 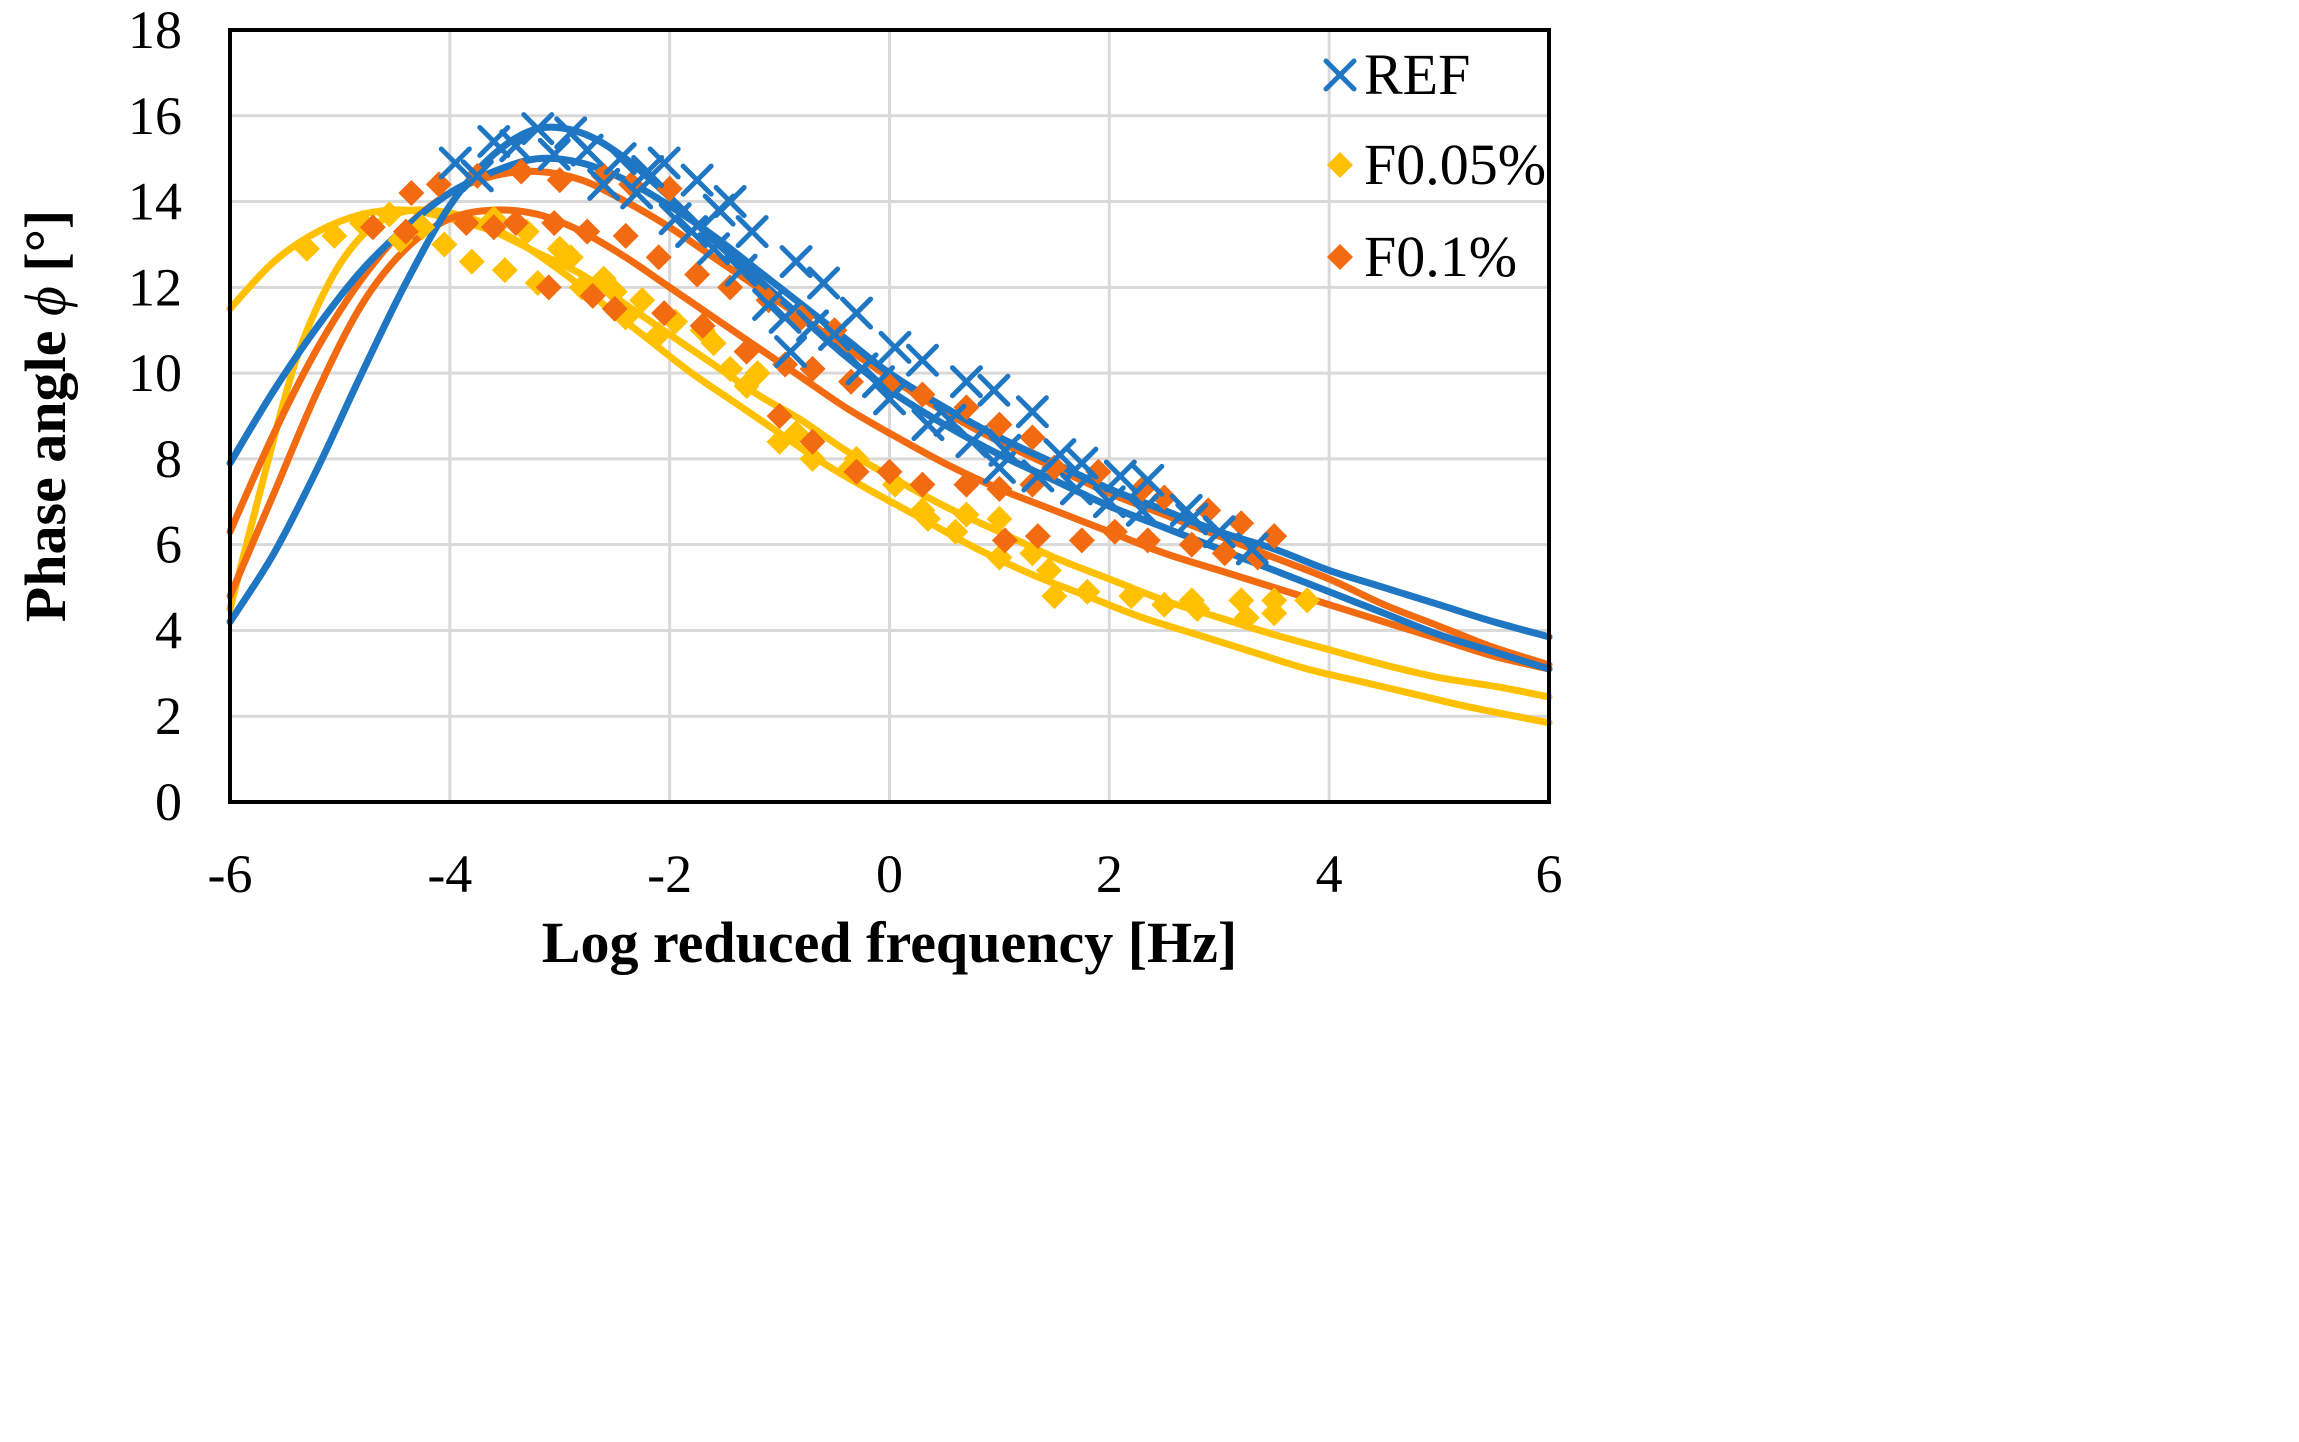 I want to click on y-axis-title-suffix: [°], so click(x=45, y=248).